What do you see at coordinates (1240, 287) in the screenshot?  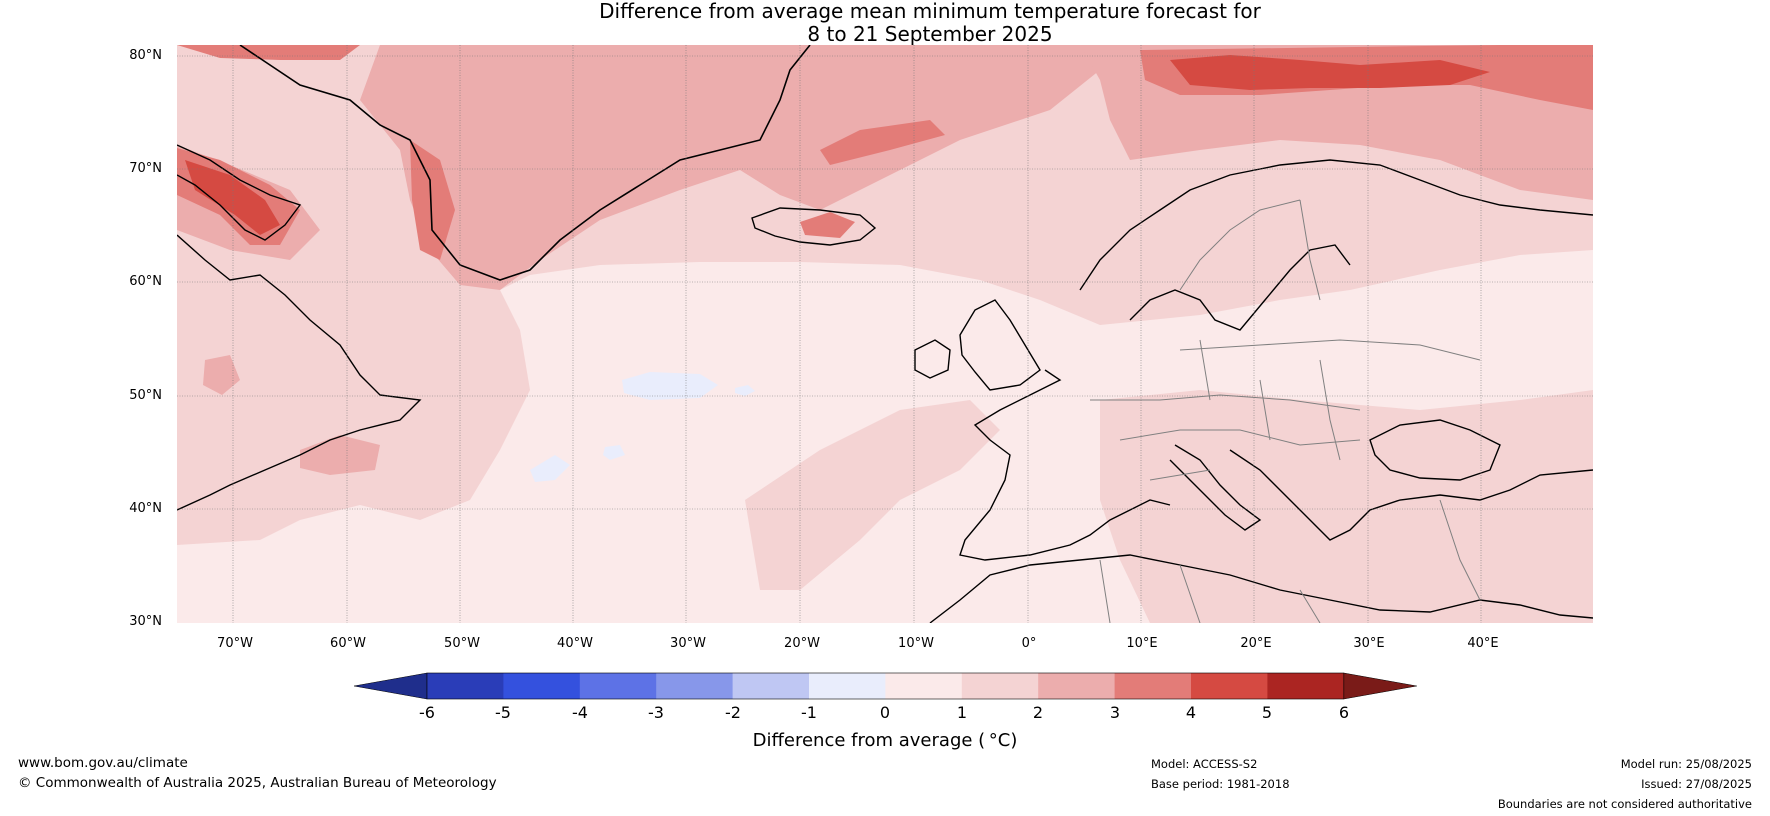 I see `baltic-coast` at bounding box center [1240, 287].